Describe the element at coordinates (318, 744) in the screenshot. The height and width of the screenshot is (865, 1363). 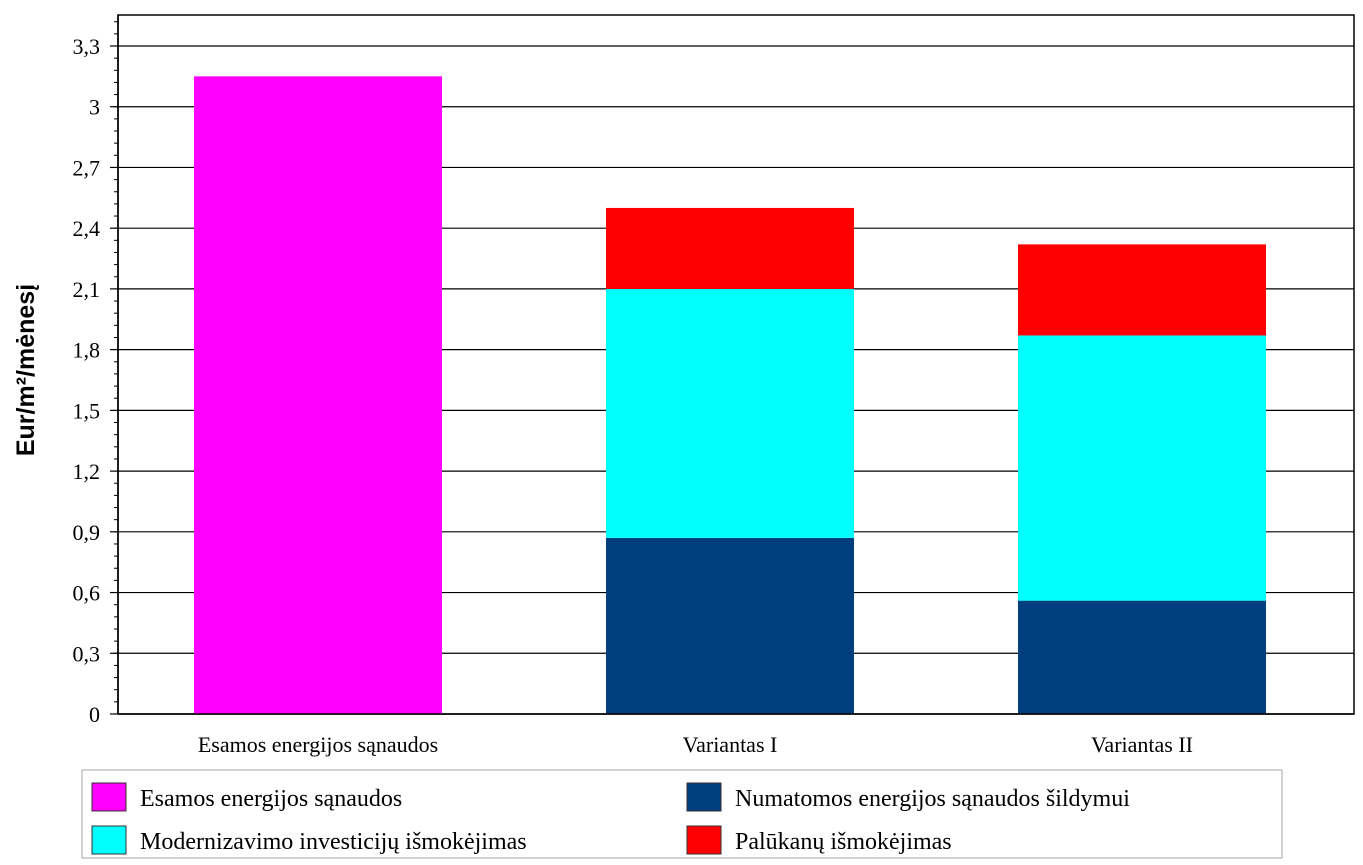
I see `x-category-label: Esamos energijos sąnaudos` at that location.